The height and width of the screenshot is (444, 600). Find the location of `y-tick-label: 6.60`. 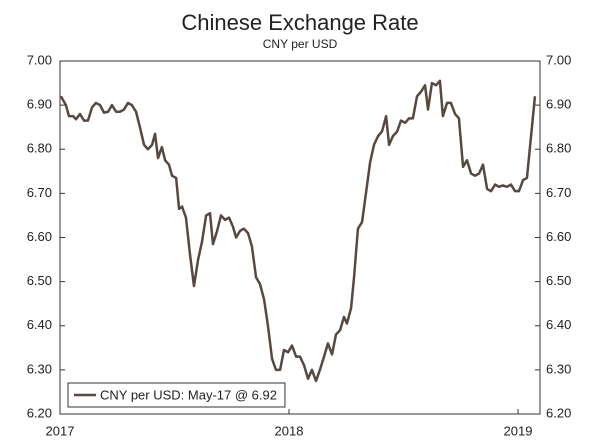

y-tick-label: 6.60 is located at coordinates (39, 236).